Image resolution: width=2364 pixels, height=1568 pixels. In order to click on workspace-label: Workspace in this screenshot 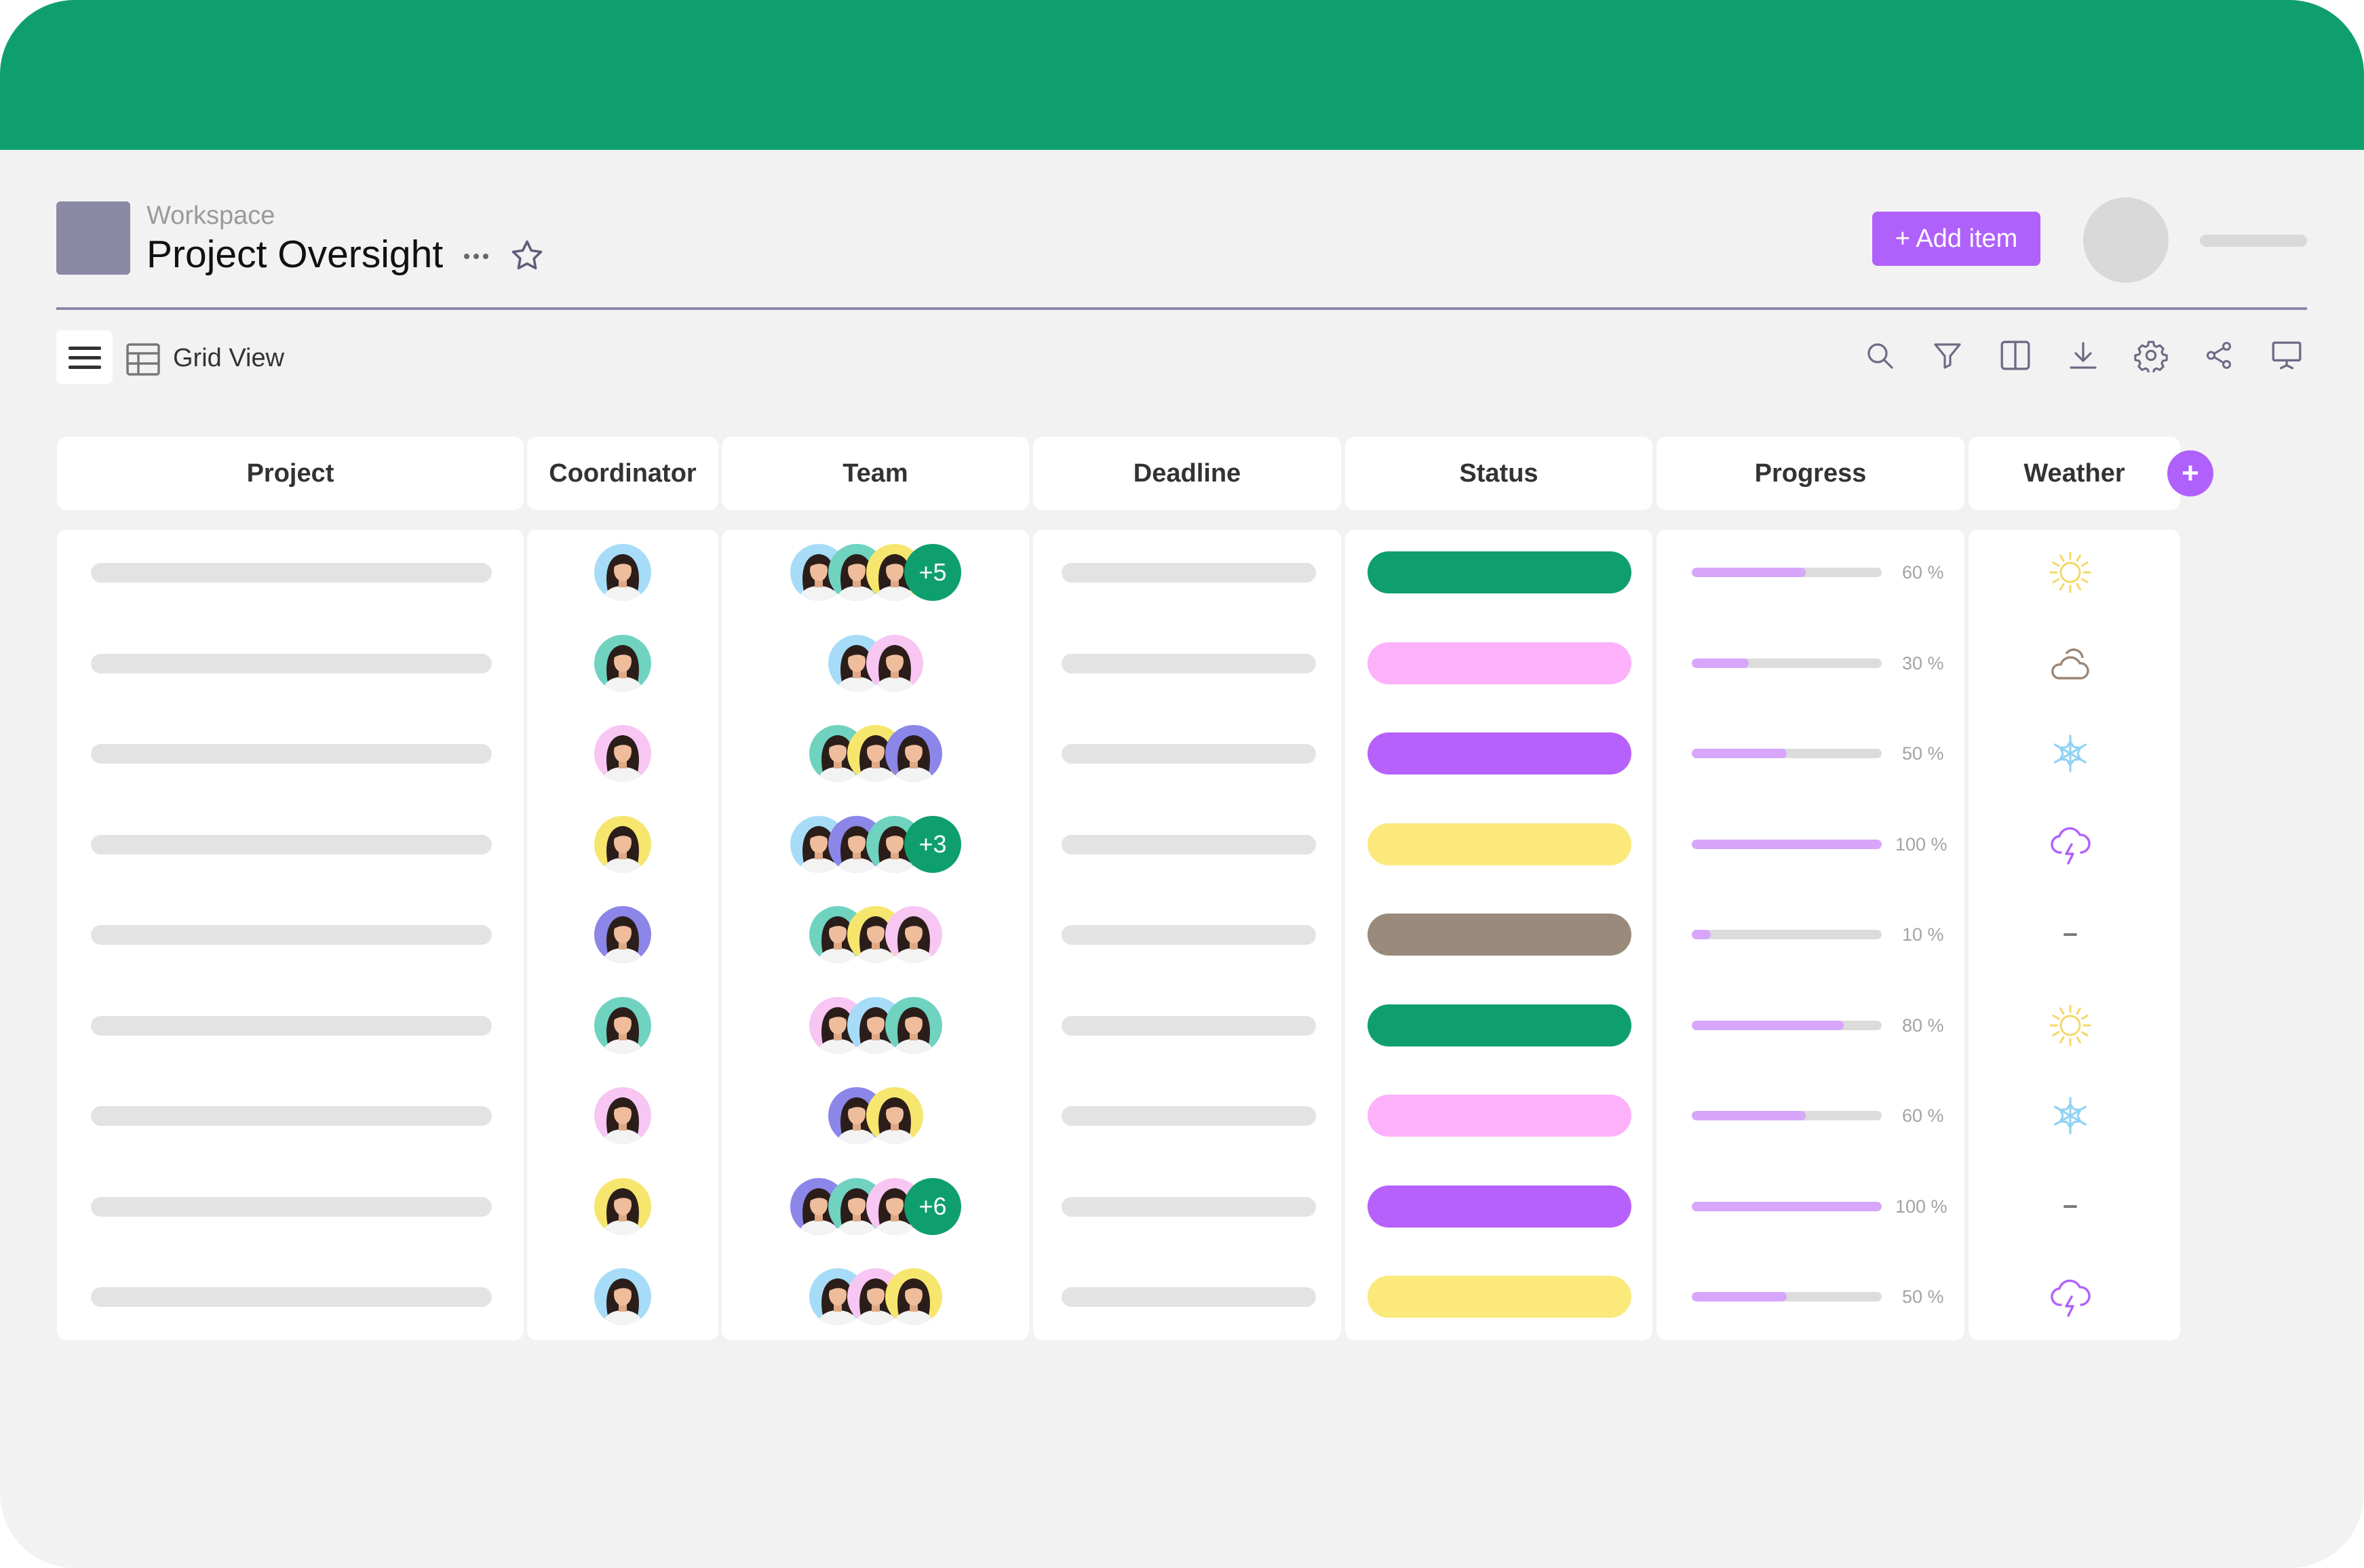, I will do `click(211, 215)`.